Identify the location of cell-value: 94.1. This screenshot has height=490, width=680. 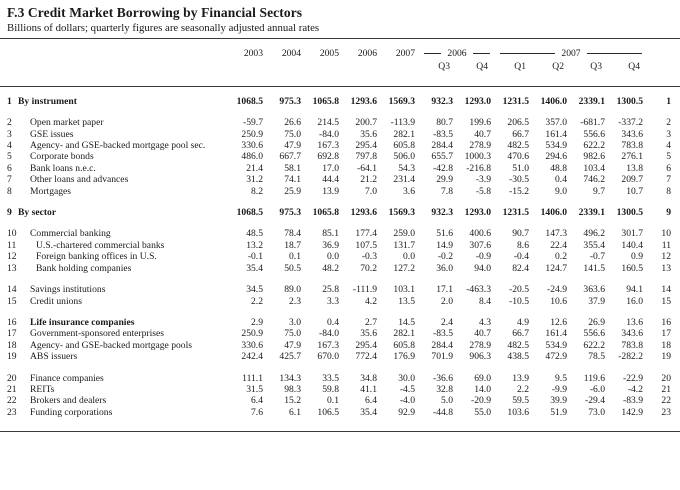
(634, 290).